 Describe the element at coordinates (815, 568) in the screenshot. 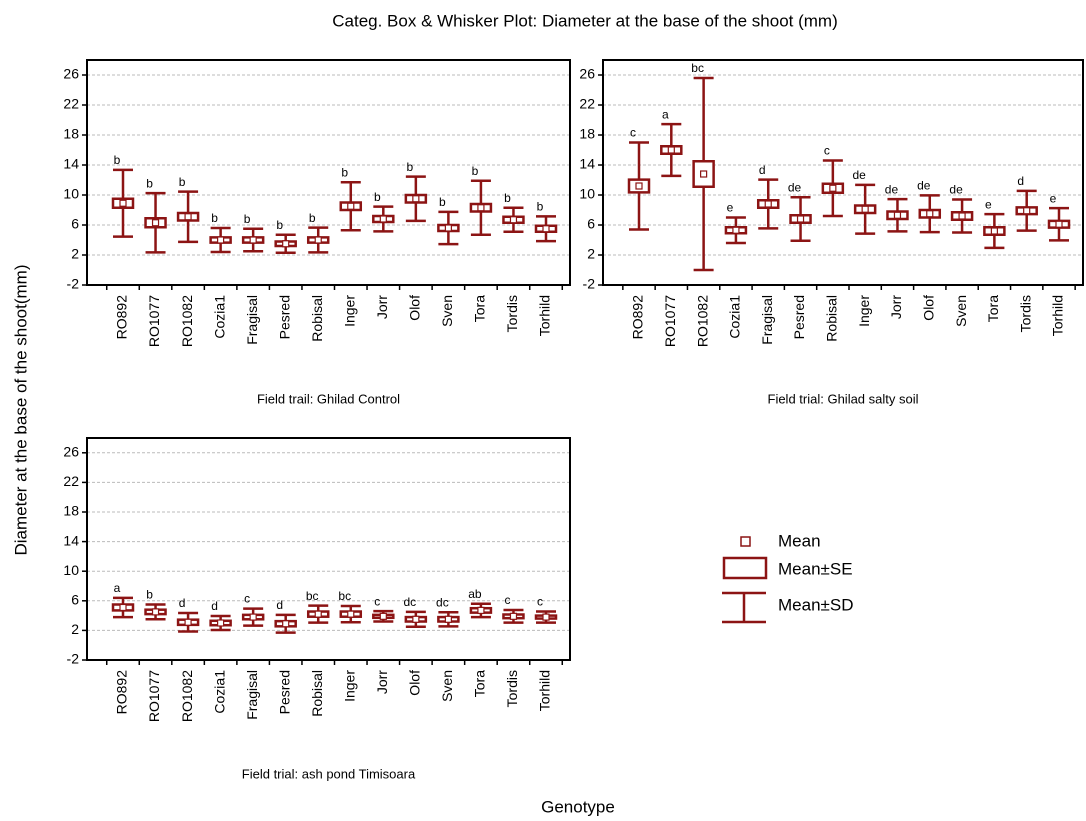

I see `legend-label: Mean±SE` at that location.